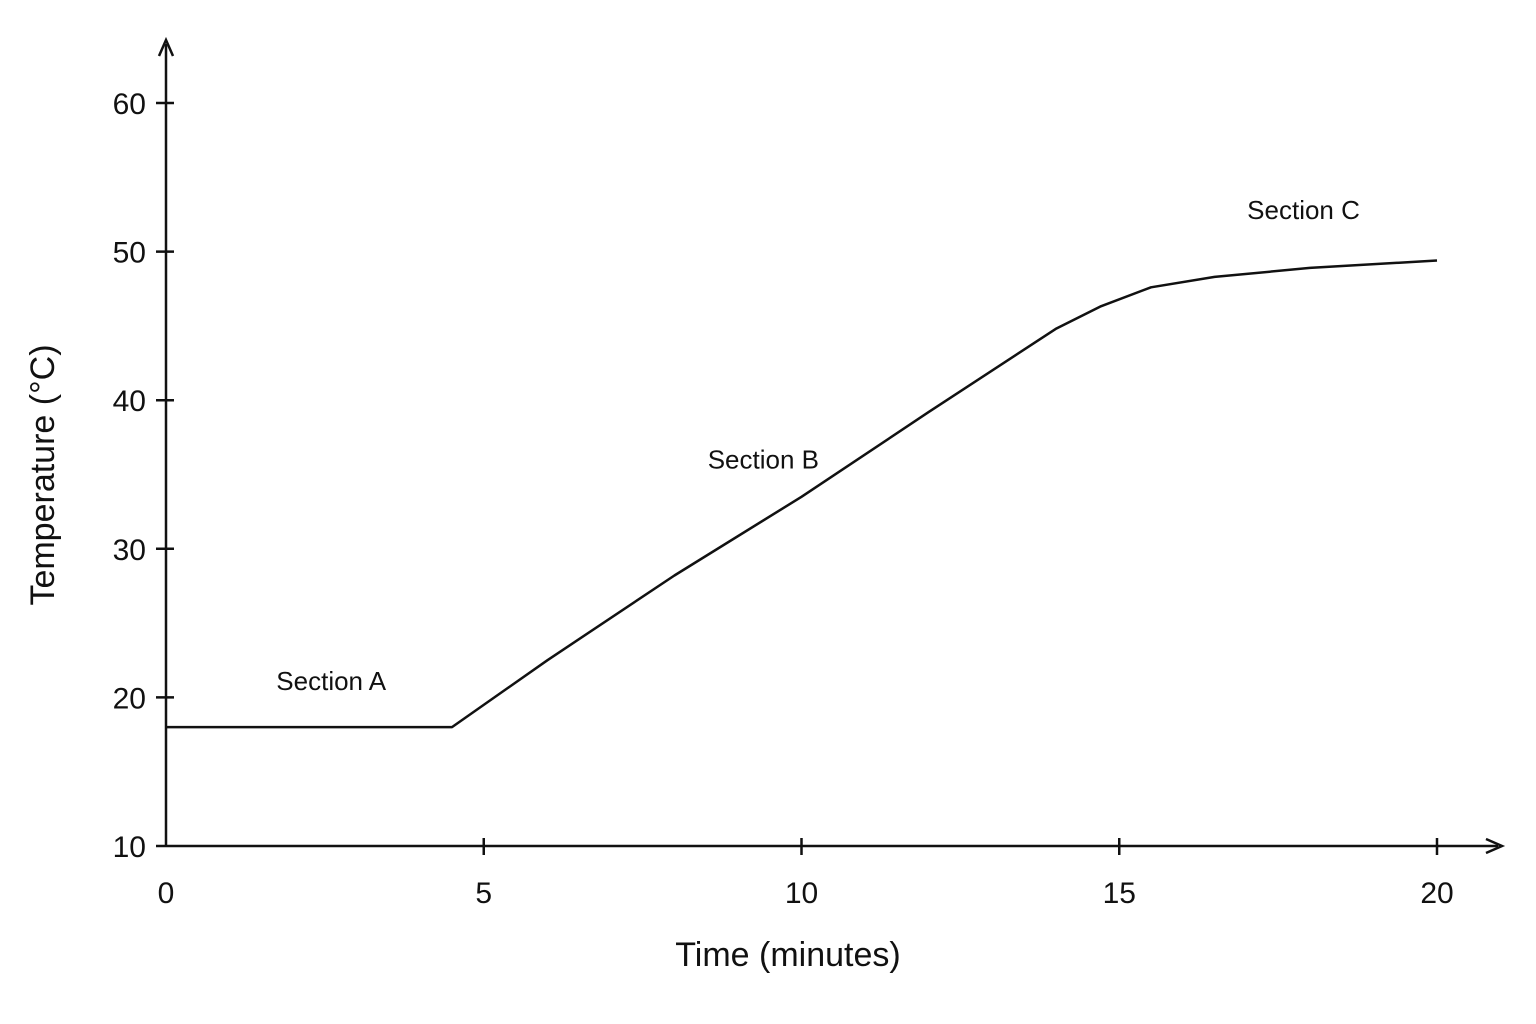 Image resolution: width=1536 pixels, height=1024 pixels. What do you see at coordinates (143, 476) in the screenshot?
I see `y-ticks: 10 20 30 40 50 60` at bounding box center [143, 476].